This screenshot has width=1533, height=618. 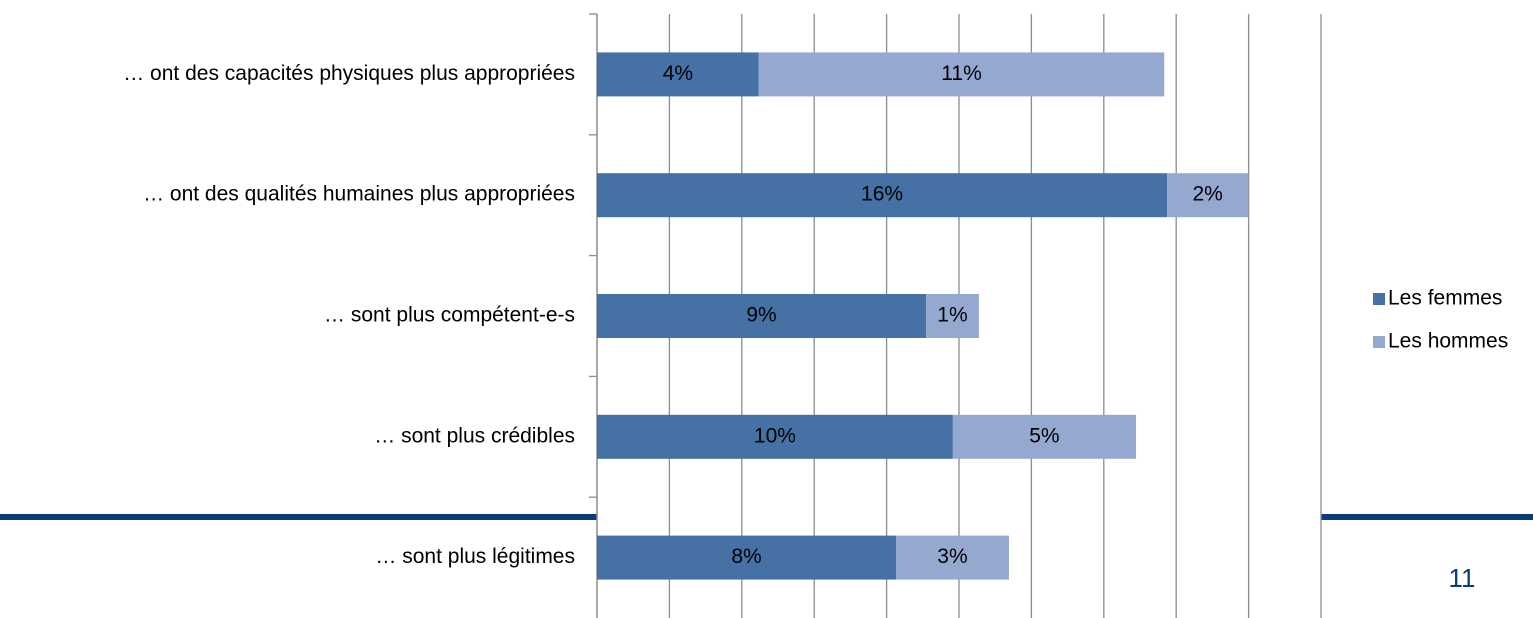 I want to click on legend-label: Les femmes, so click(x=1445, y=298).